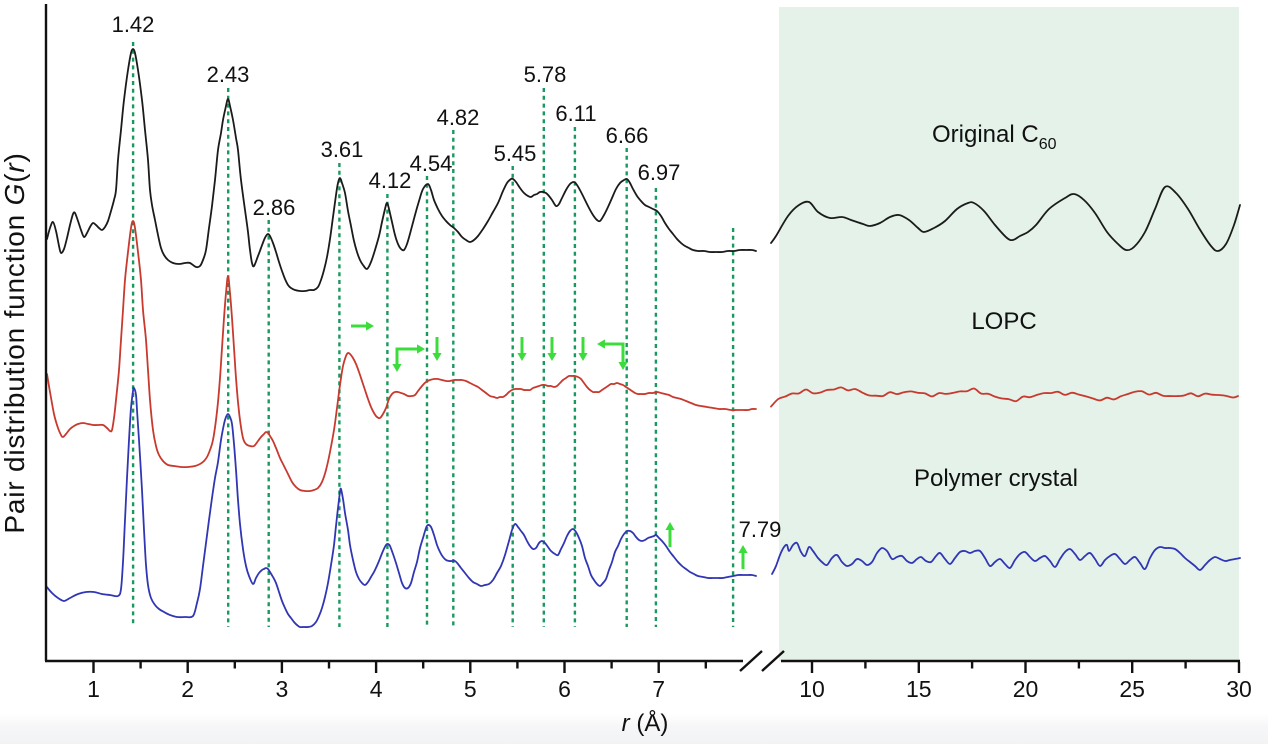 This screenshot has width=1268, height=744. Describe the element at coordinates (812, 689) in the screenshot. I see `svg-text: 10` at that location.